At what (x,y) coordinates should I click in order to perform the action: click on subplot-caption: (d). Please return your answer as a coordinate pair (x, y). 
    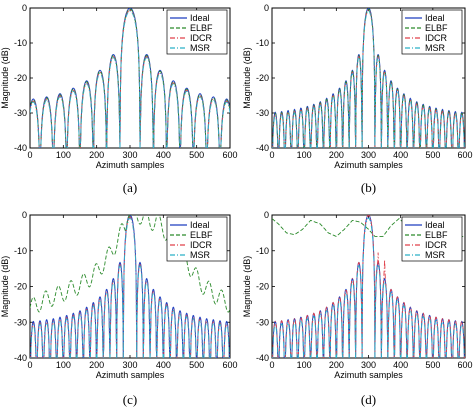
    Looking at the image, I should click on (368, 399).